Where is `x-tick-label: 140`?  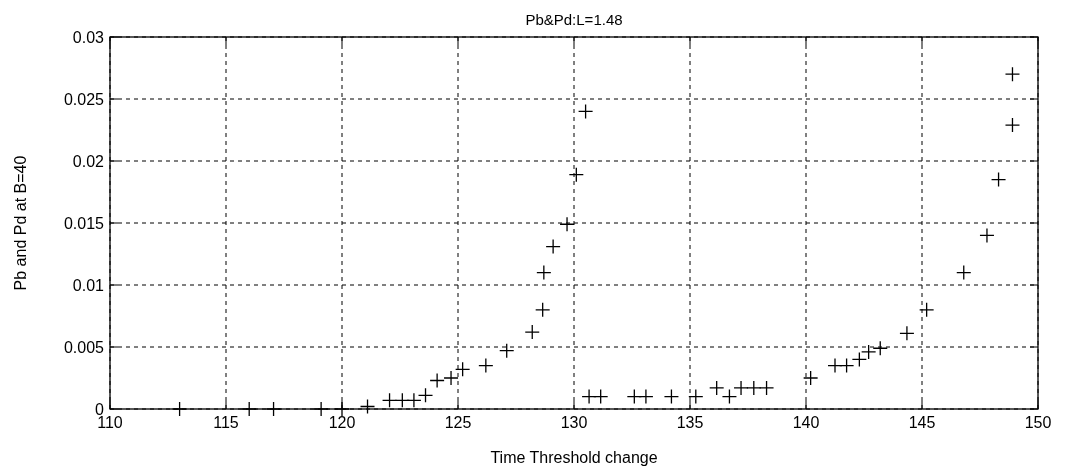 x-tick-label: 140 is located at coordinates (806, 422).